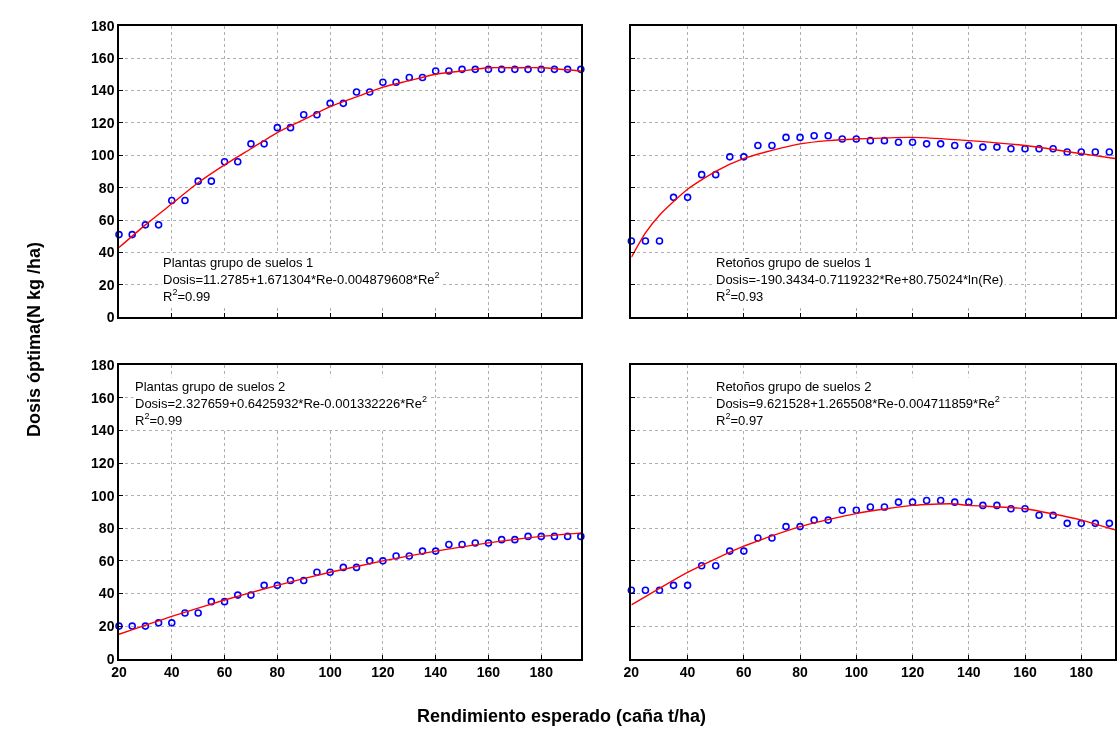  I want to click on x-tick-label: 40, so click(171, 672).